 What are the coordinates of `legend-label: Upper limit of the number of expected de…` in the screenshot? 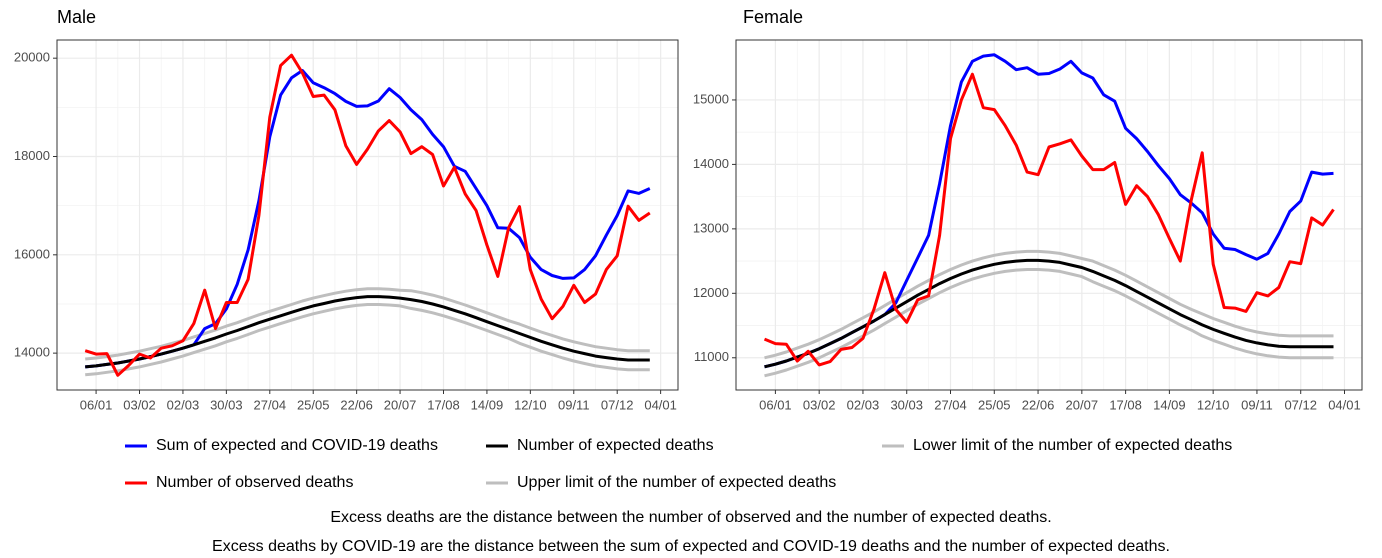 It's located at (676, 482).